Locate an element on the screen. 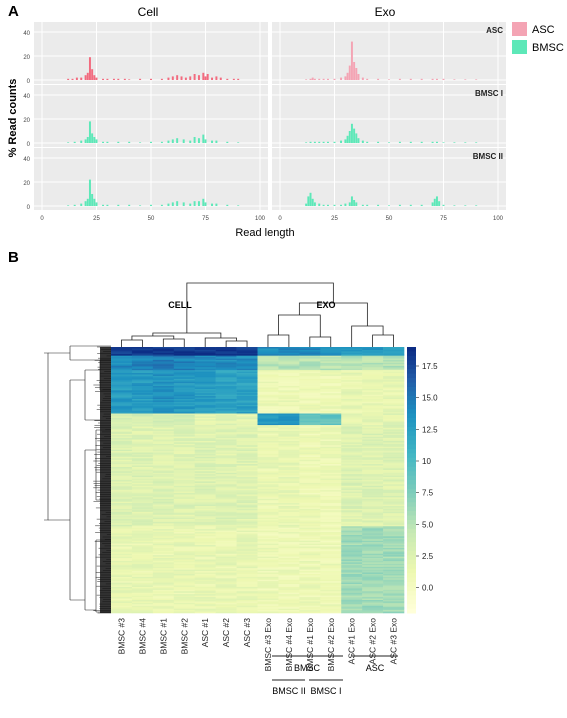  y-tick-label: 0 is located at coordinates (29, 208).